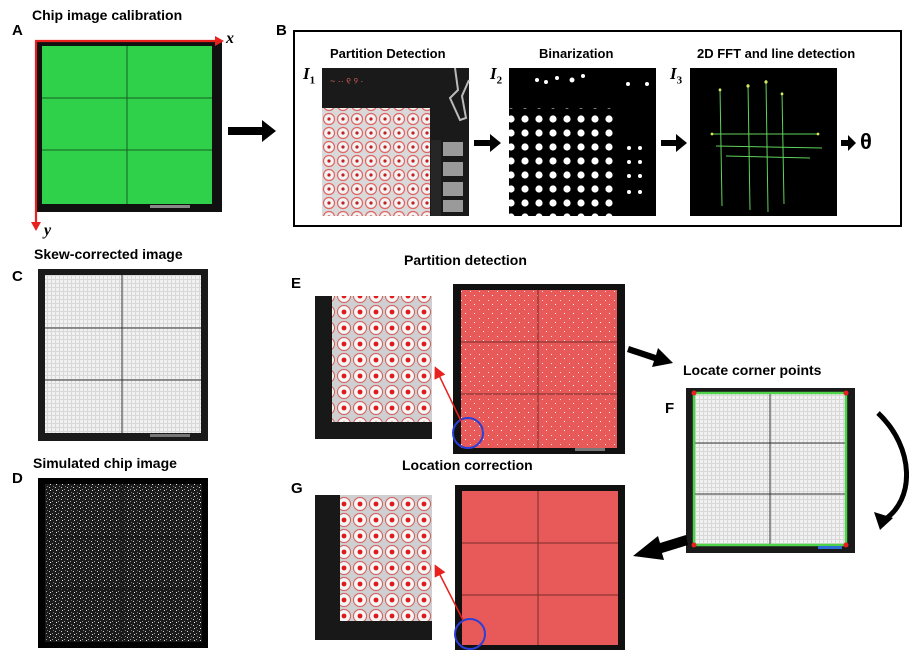 This screenshot has width=909, height=650. Describe the element at coordinates (539, 369) in the screenshot. I see `panel-e-chip-image` at that location.